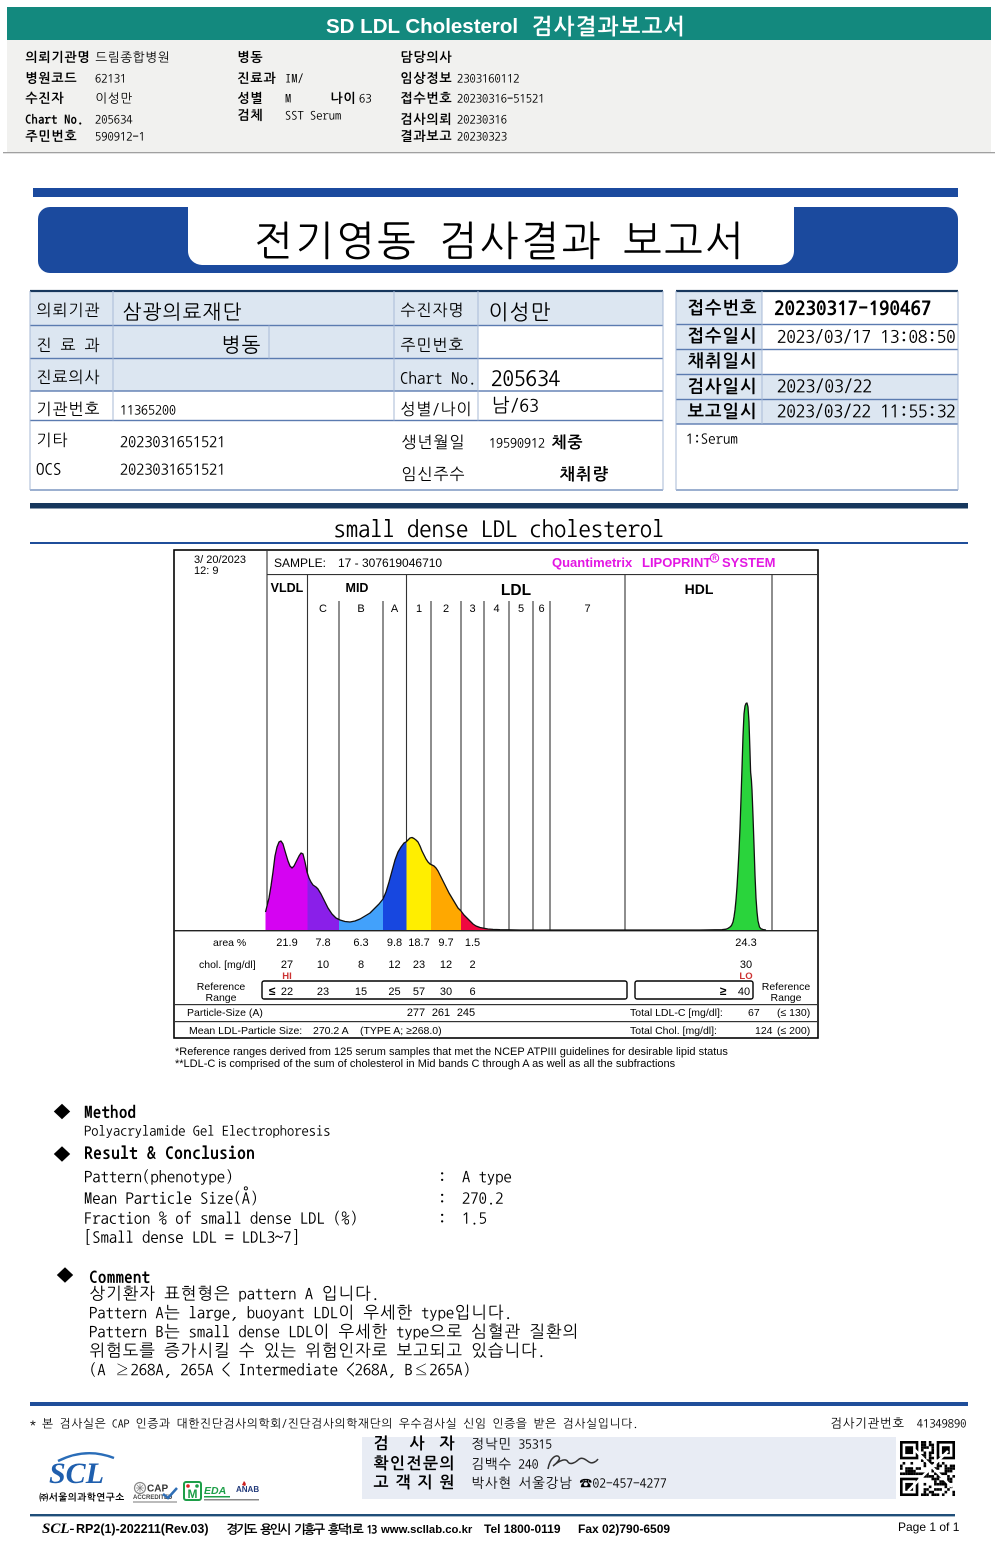 This screenshot has width=998, height=1564. I want to click on svg-text: 8, so click(361, 965).